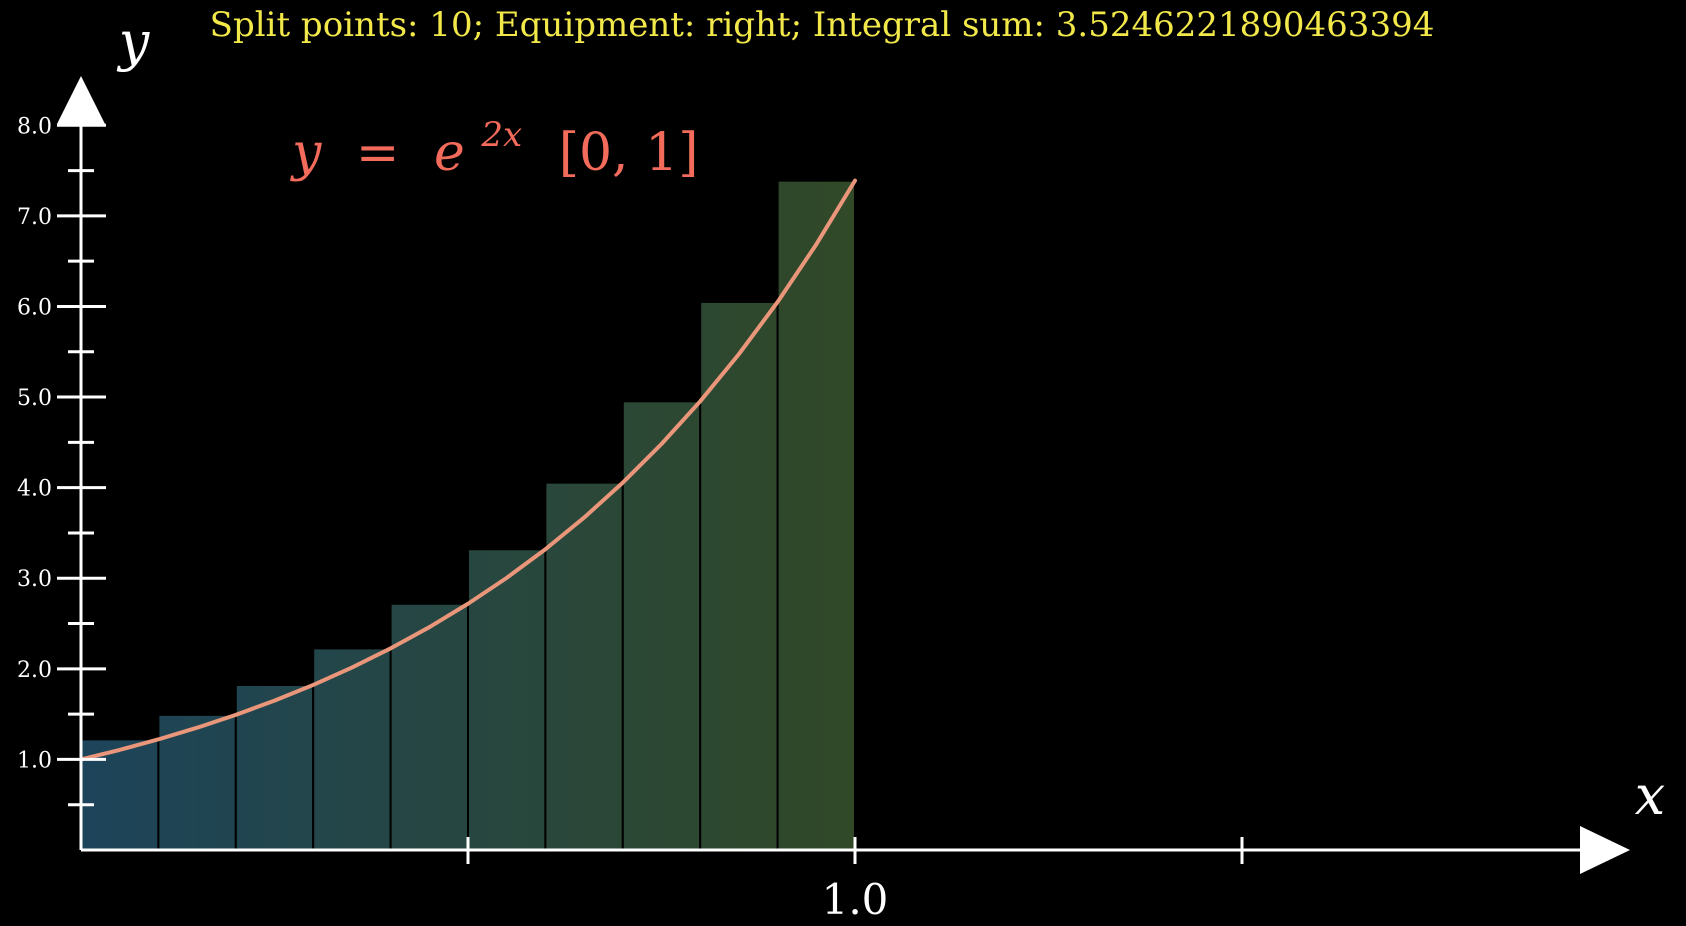 This screenshot has height=926, width=1686. Describe the element at coordinates (1650, 795) in the screenshot. I see `x-axis-label: x` at that location.